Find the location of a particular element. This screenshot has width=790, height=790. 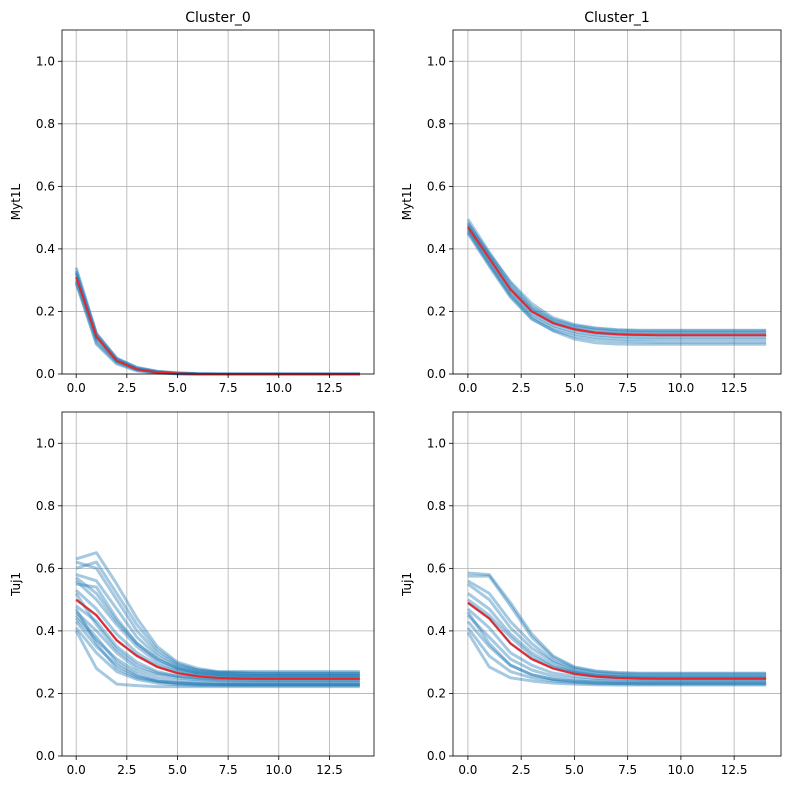

subplot-title: Cluster_0 is located at coordinates (218, 18).